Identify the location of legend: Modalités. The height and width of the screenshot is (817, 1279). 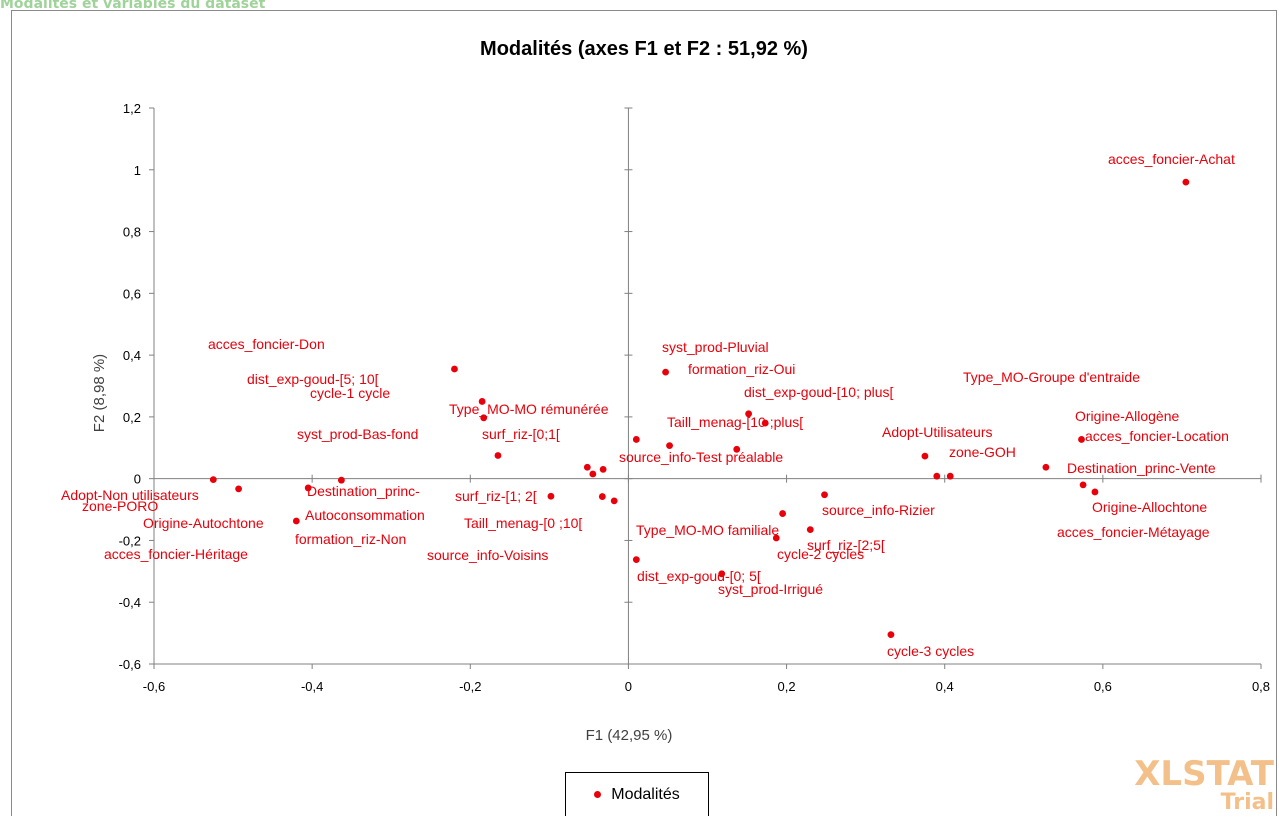
(637, 794).